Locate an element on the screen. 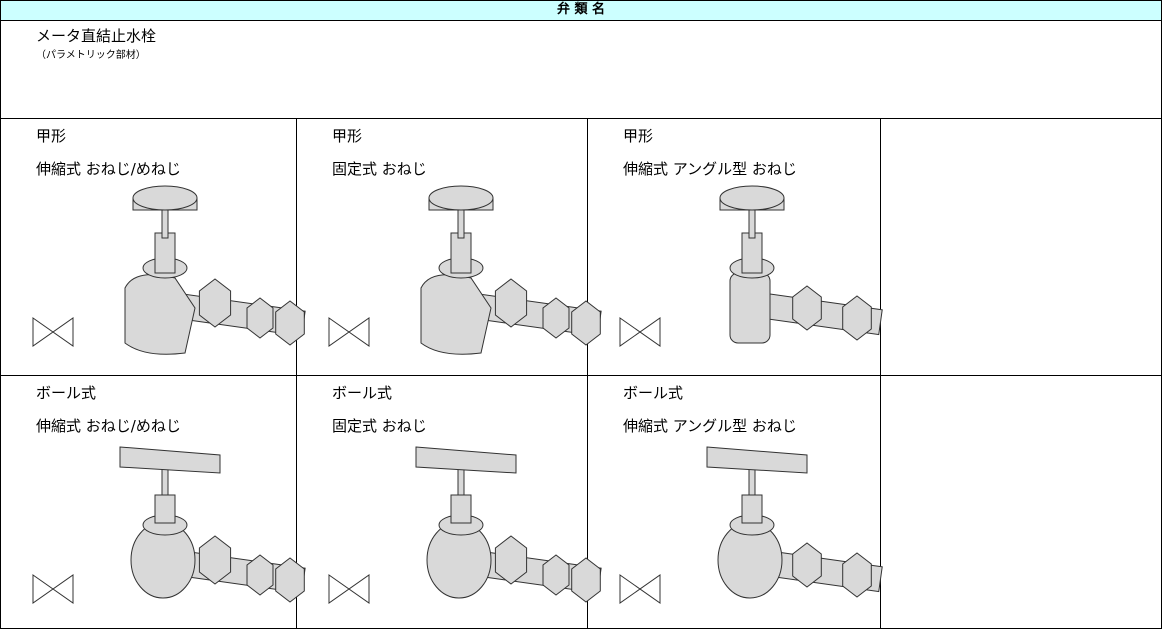  header-title: 弁 類 名 is located at coordinates (581, 10).